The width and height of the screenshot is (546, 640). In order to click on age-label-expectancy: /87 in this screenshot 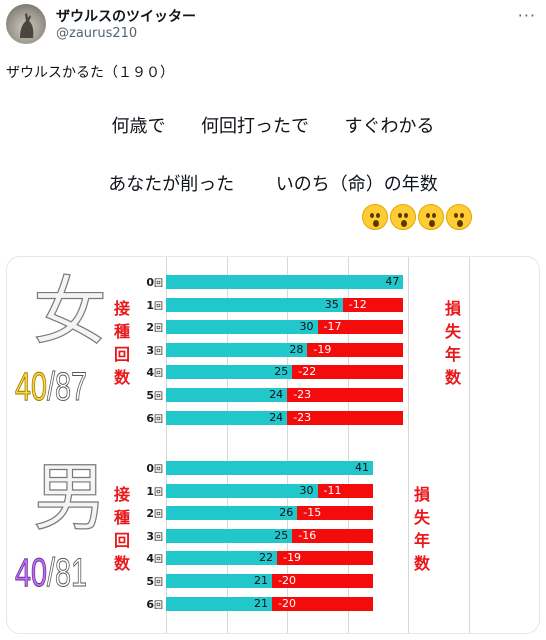, I will do `click(67, 387)`.